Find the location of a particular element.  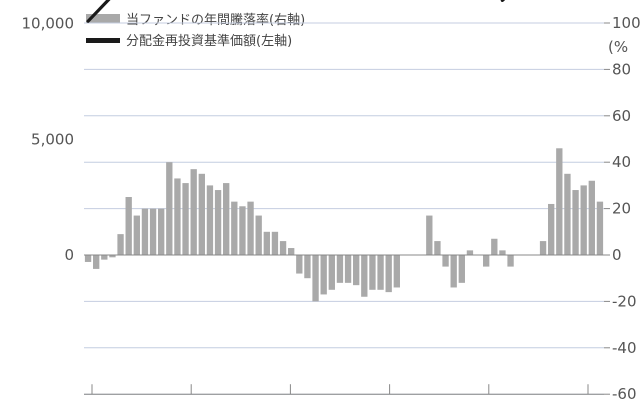

right-axis-tick-label: 60 is located at coordinates (621, 116).